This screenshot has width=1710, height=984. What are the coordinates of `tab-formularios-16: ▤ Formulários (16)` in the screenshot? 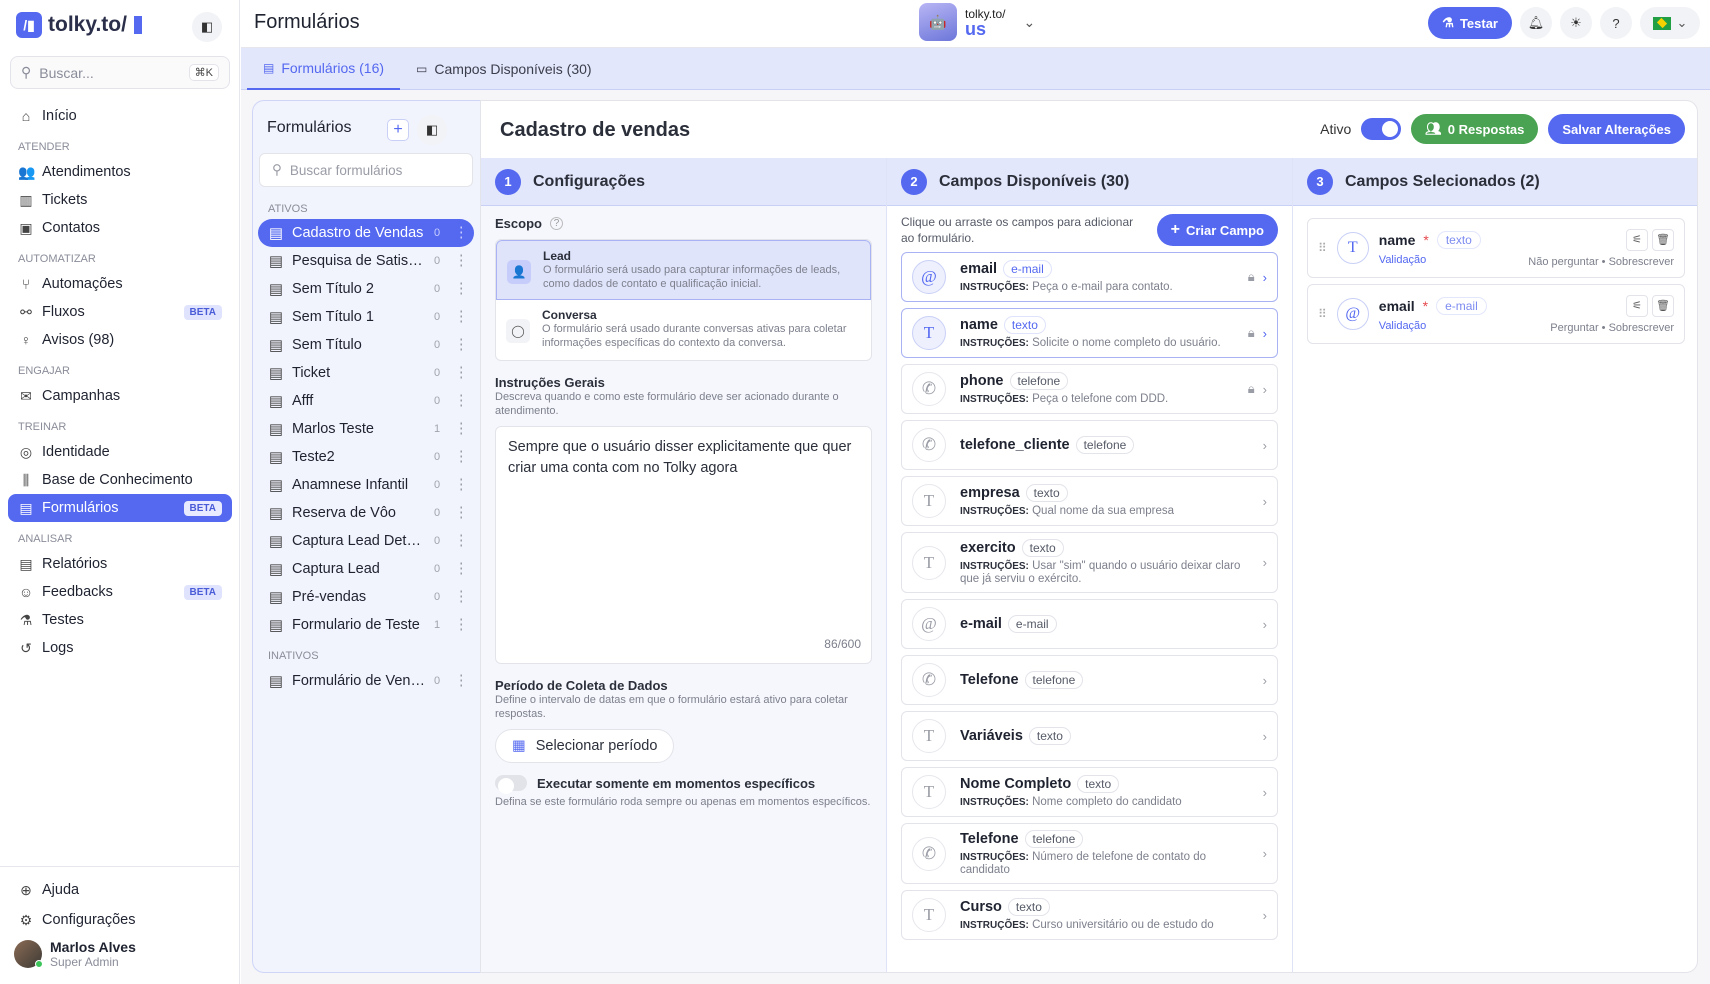 It's located at (324, 69).